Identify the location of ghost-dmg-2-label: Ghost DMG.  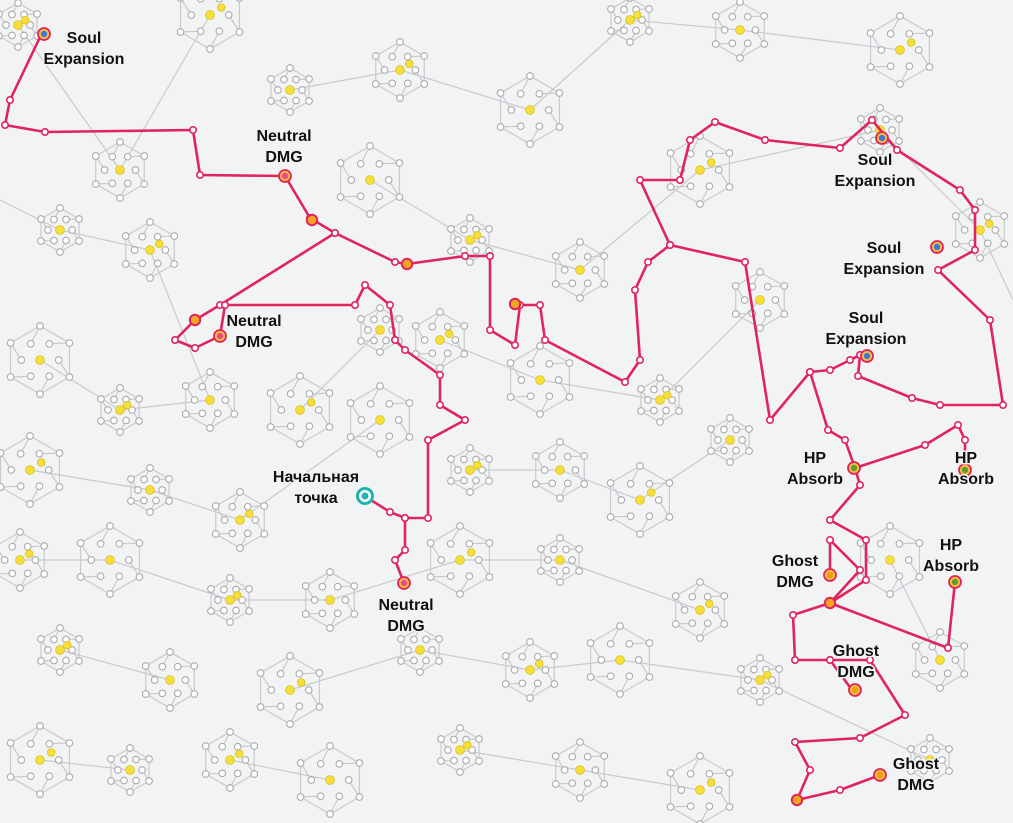
(856, 662).